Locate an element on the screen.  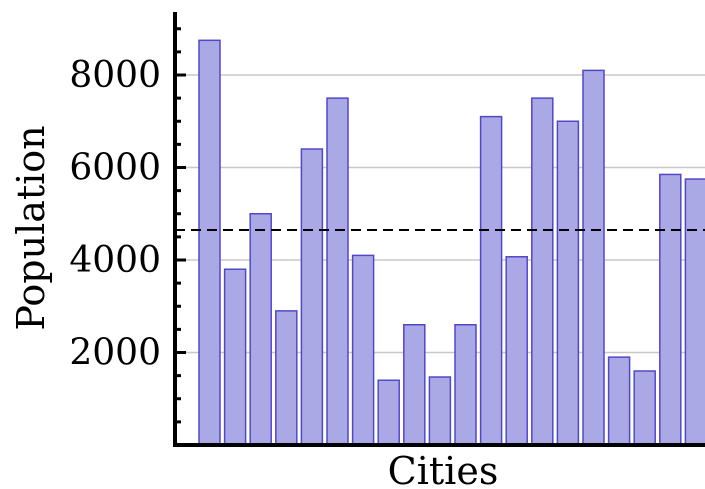
y-tick-label: 6000 is located at coordinates (115, 168).